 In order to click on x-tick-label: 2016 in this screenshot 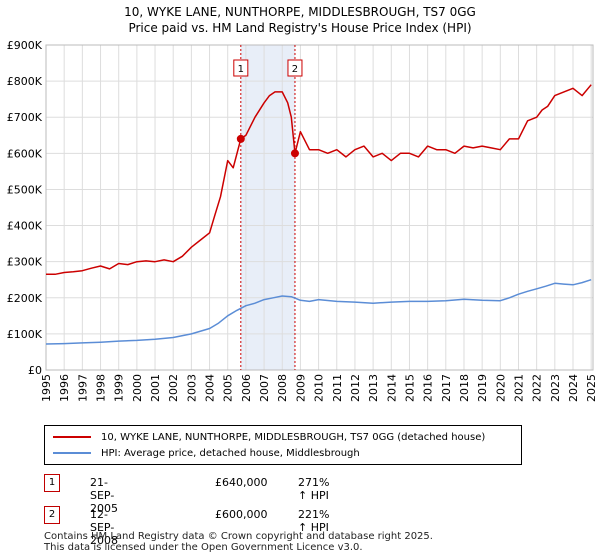, I will do `click(428, 388)`.